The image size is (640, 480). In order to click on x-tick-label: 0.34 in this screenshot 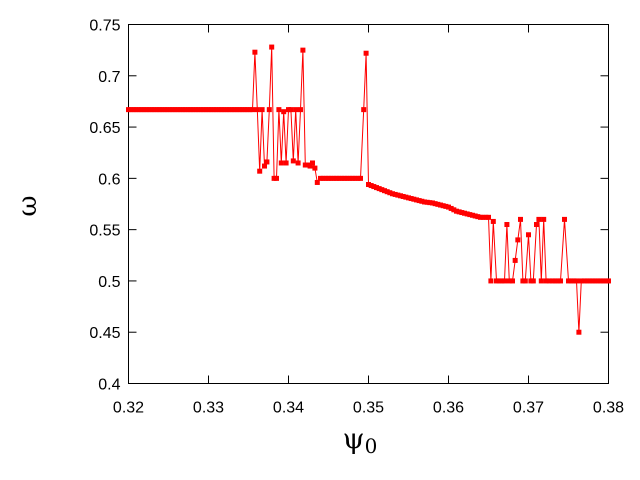, I will do `click(288, 408)`.